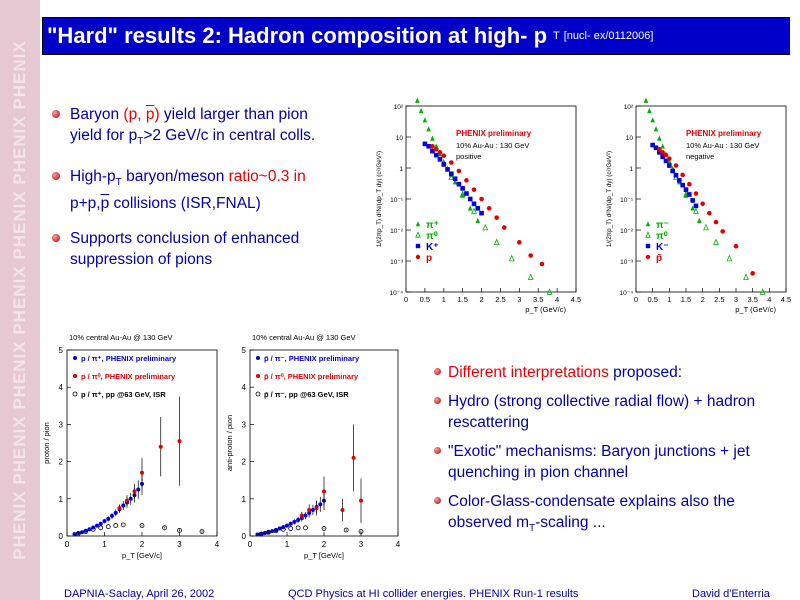 The image size is (800, 600). Describe the element at coordinates (556, 36) in the screenshot. I see `title-subscript: T` at that location.